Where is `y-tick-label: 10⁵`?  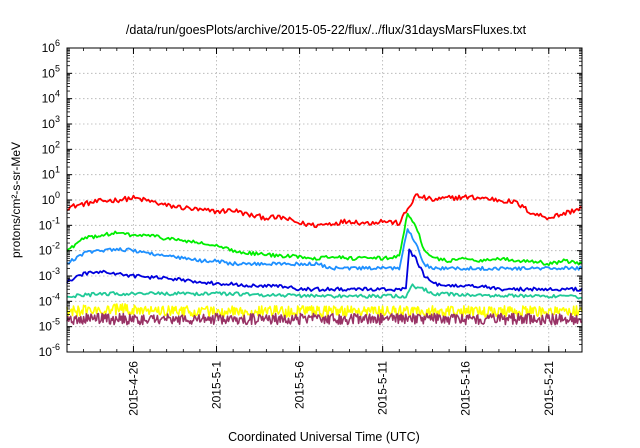 y-tick-label: 10⁵ is located at coordinates (51, 71).